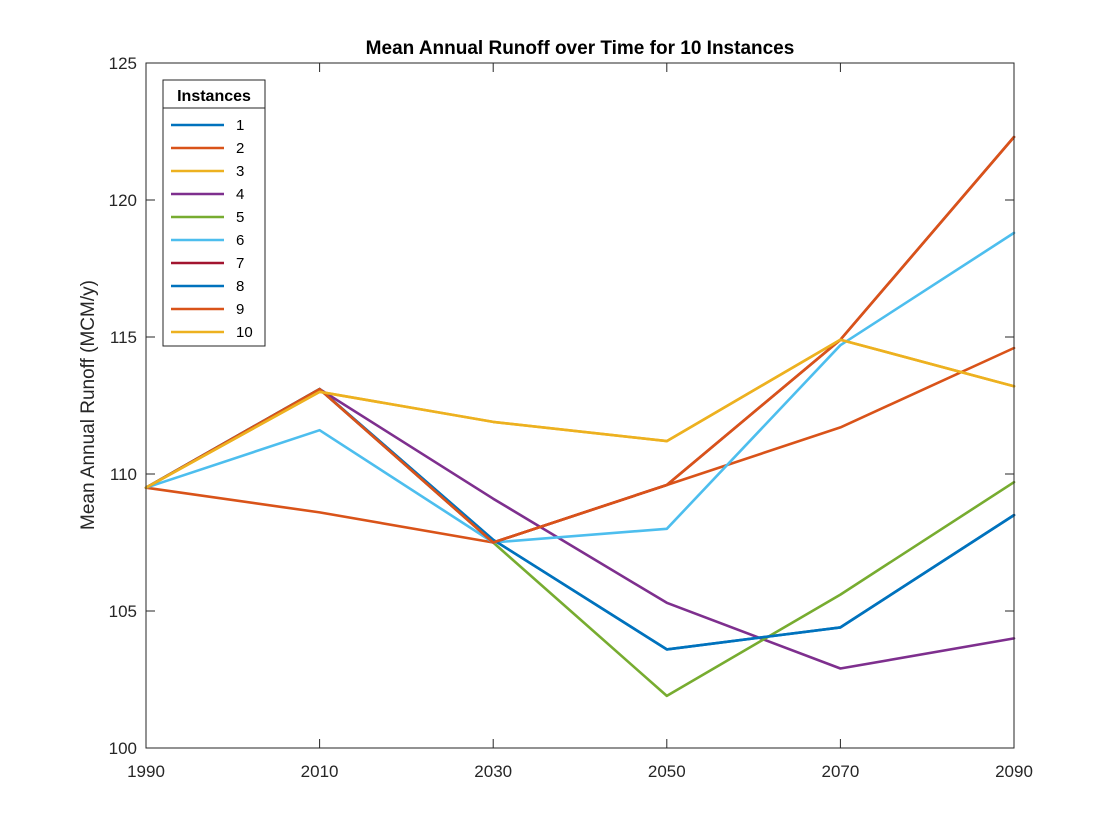  I want to click on y-tick-label: 115, so click(123, 337).